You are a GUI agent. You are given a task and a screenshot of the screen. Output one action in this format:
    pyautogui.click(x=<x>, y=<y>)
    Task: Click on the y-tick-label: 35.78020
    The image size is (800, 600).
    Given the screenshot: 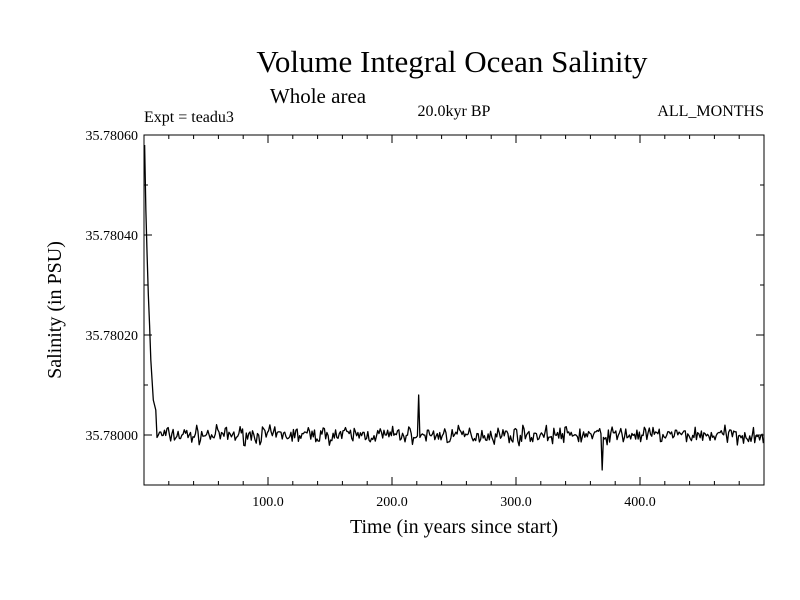 What is the action you would take?
    pyautogui.click(x=112, y=336)
    